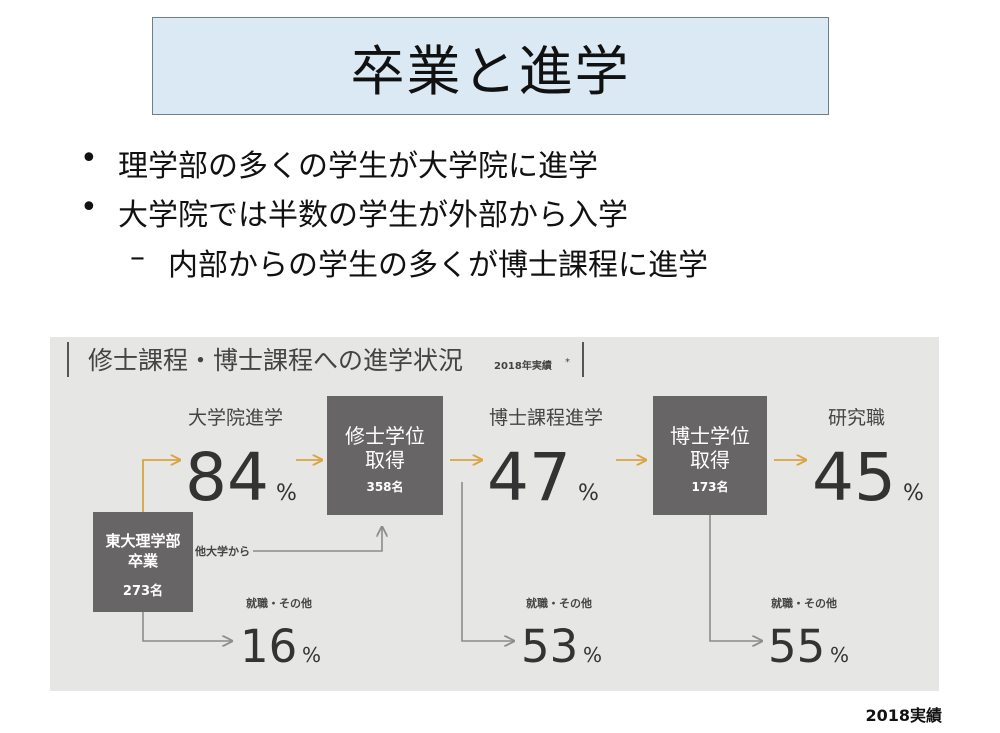 This screenshot has width=1000, height=733. I want to click on job-undergrad-label: 就職・その他, so click(279, 603).